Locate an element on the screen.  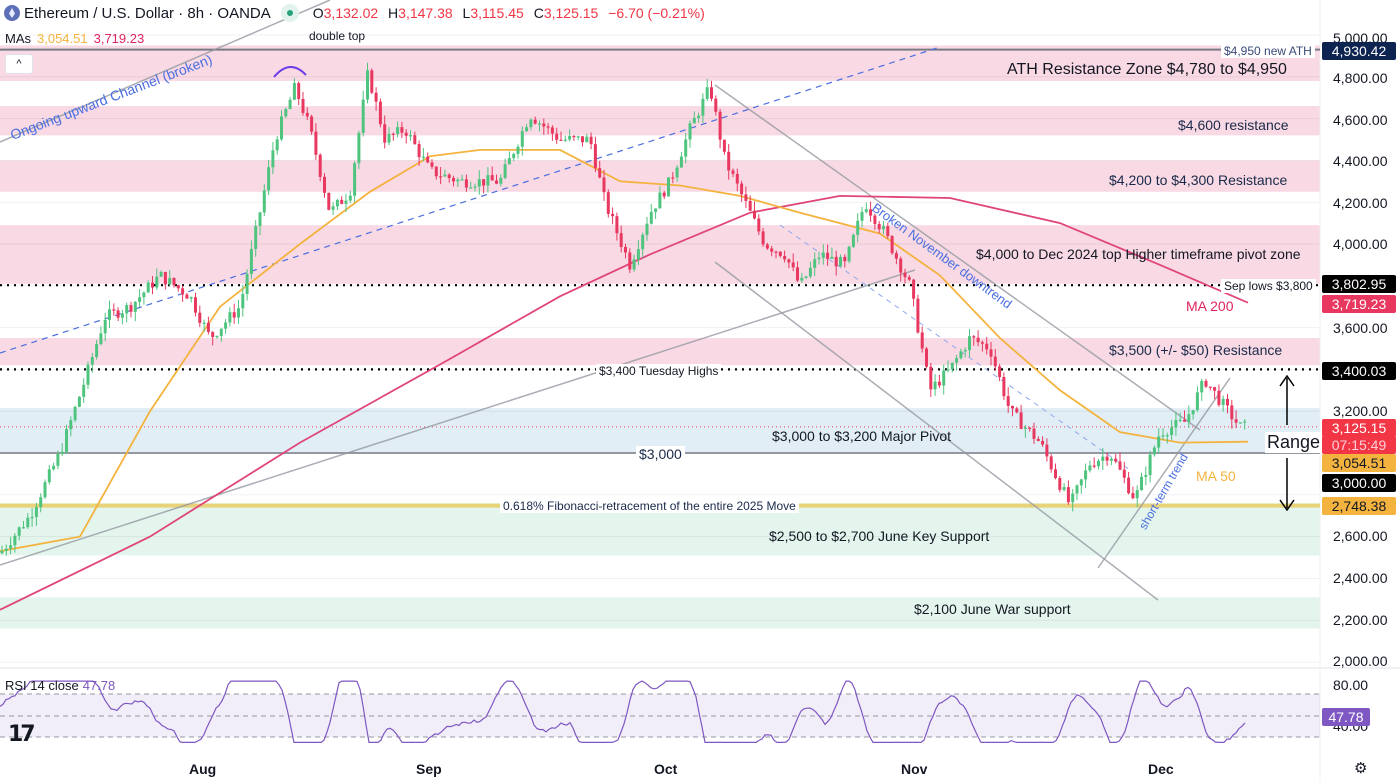
x-axis-tick: Nov is located at coordinates (914, 769).